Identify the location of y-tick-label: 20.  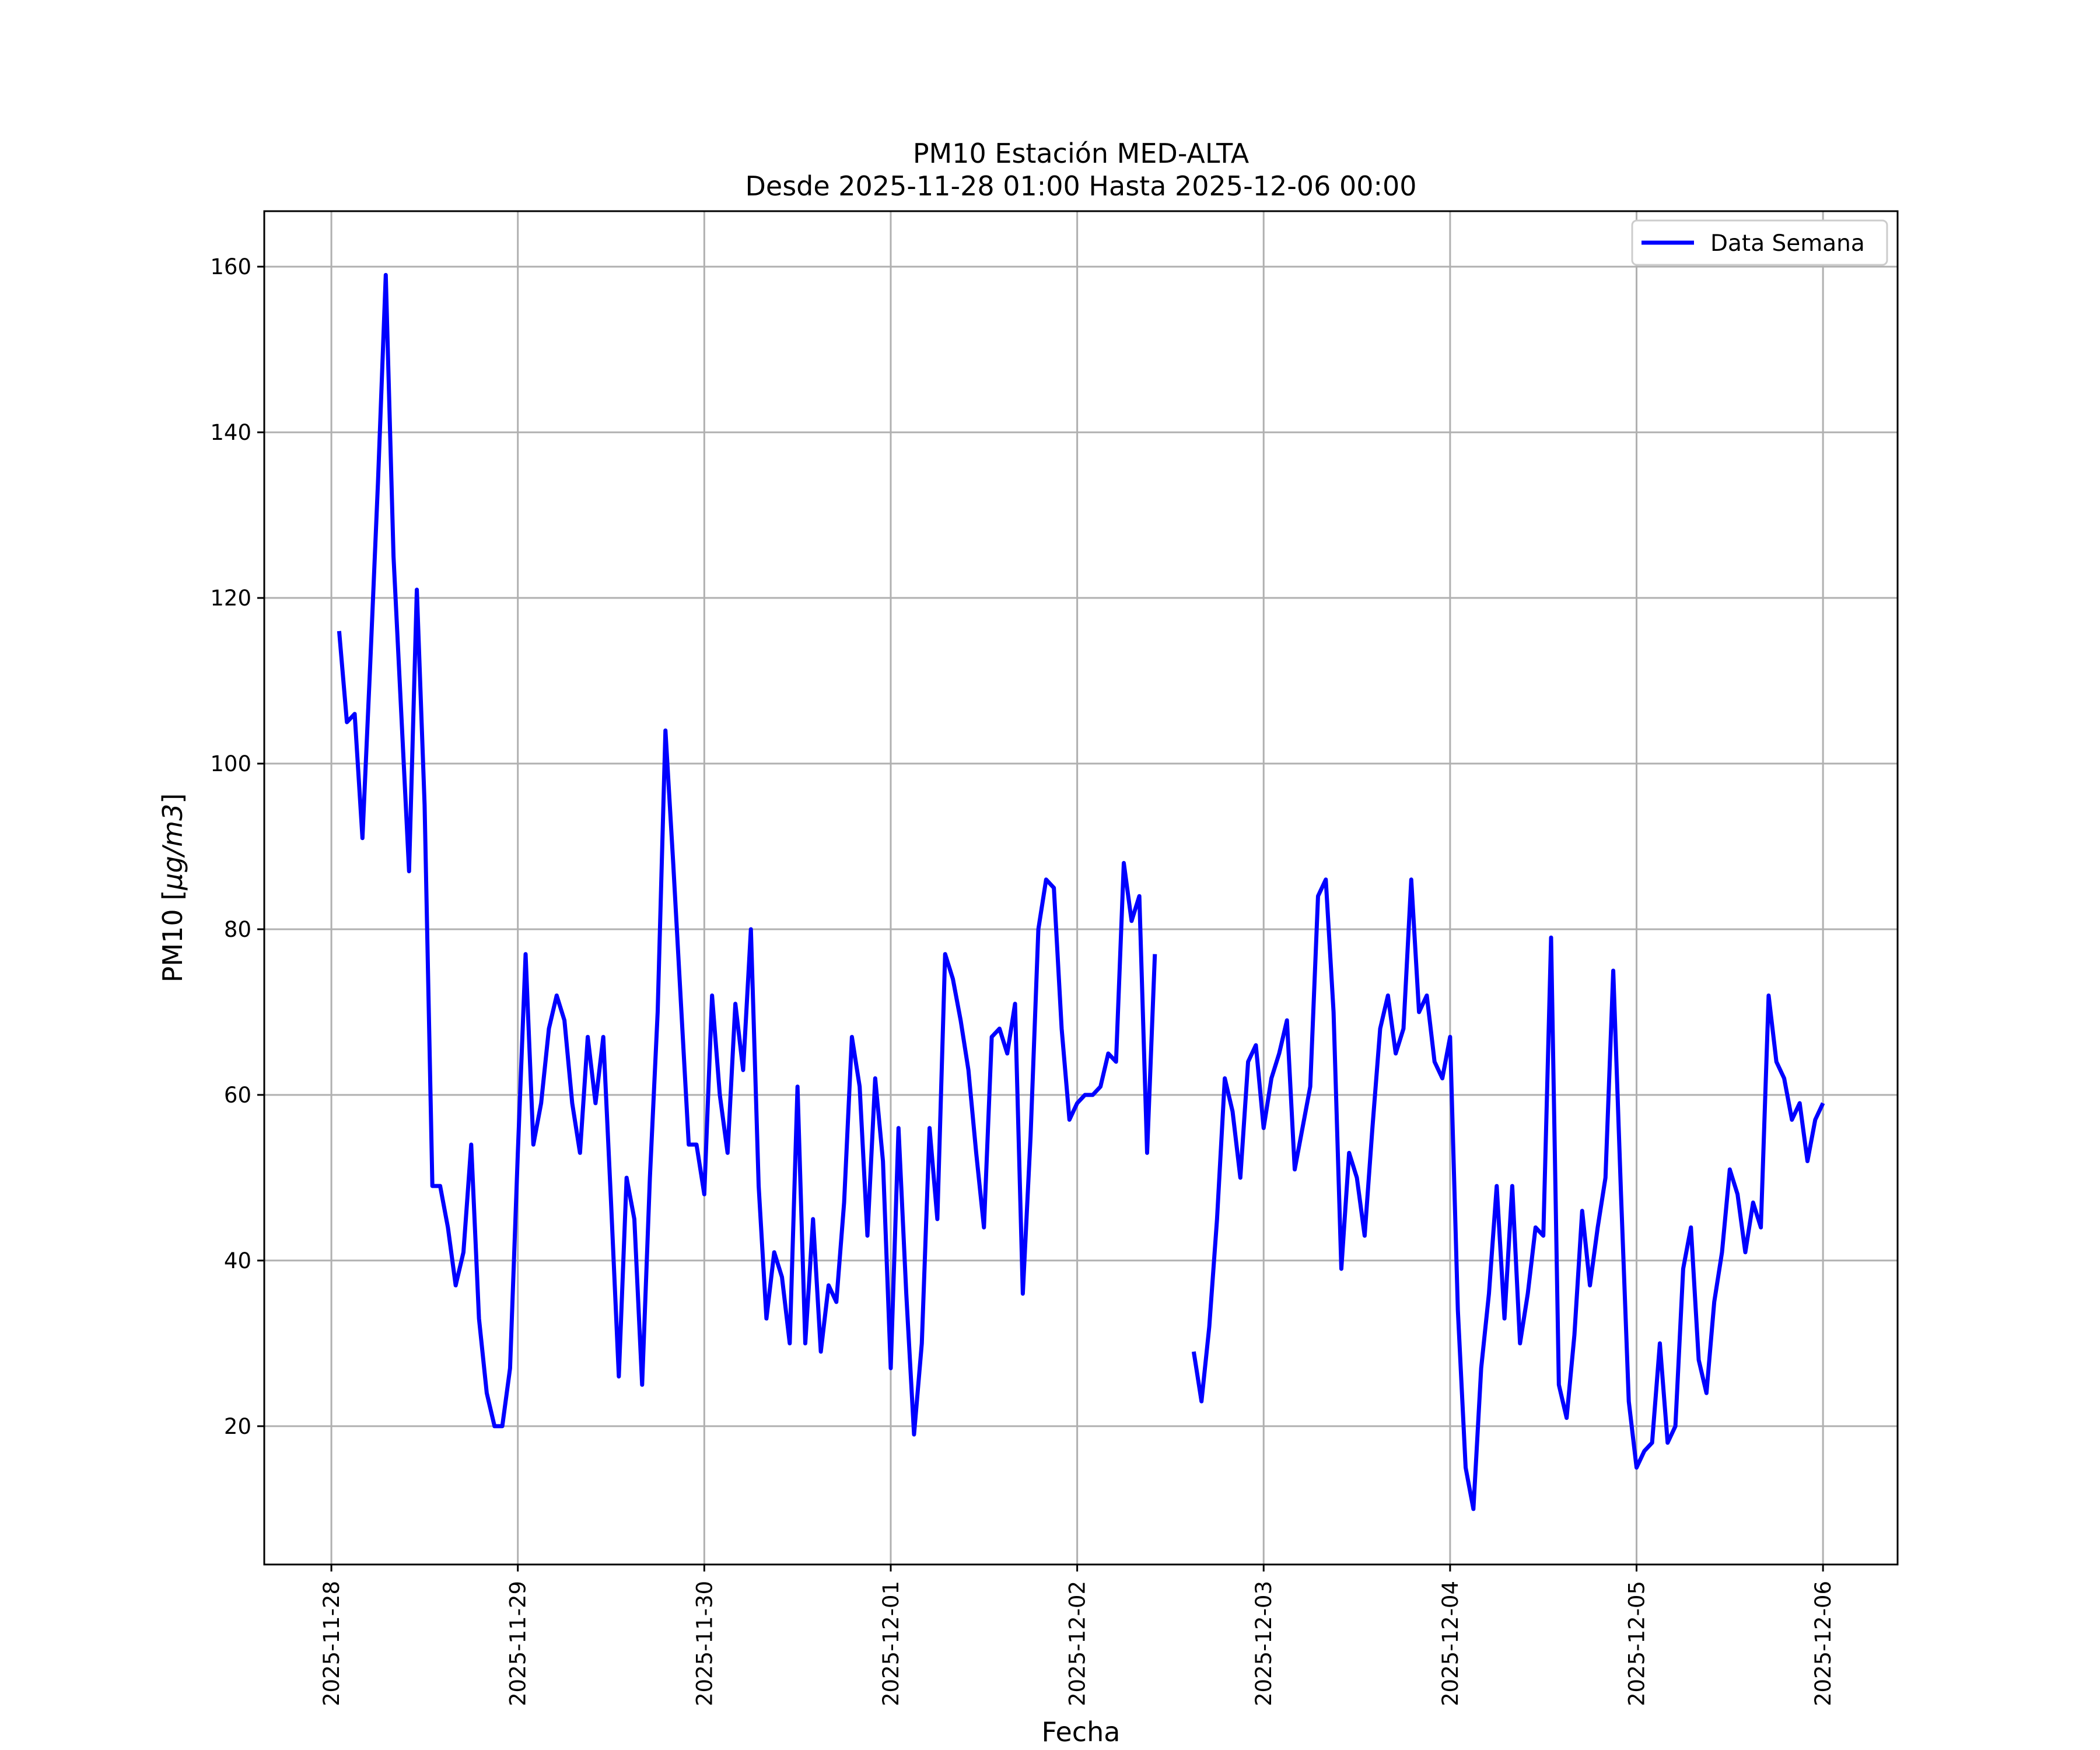
(237, 1426).